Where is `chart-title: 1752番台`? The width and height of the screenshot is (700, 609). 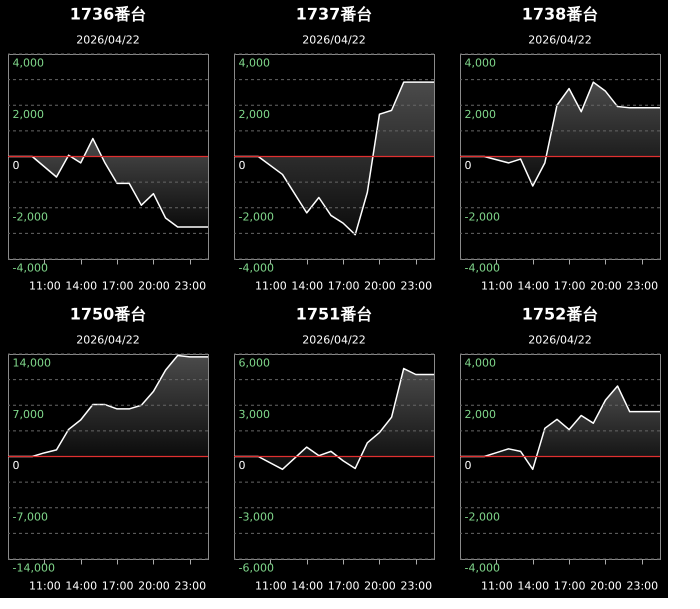 chart-title: 1752番台 is located at coordinates (560, 314).